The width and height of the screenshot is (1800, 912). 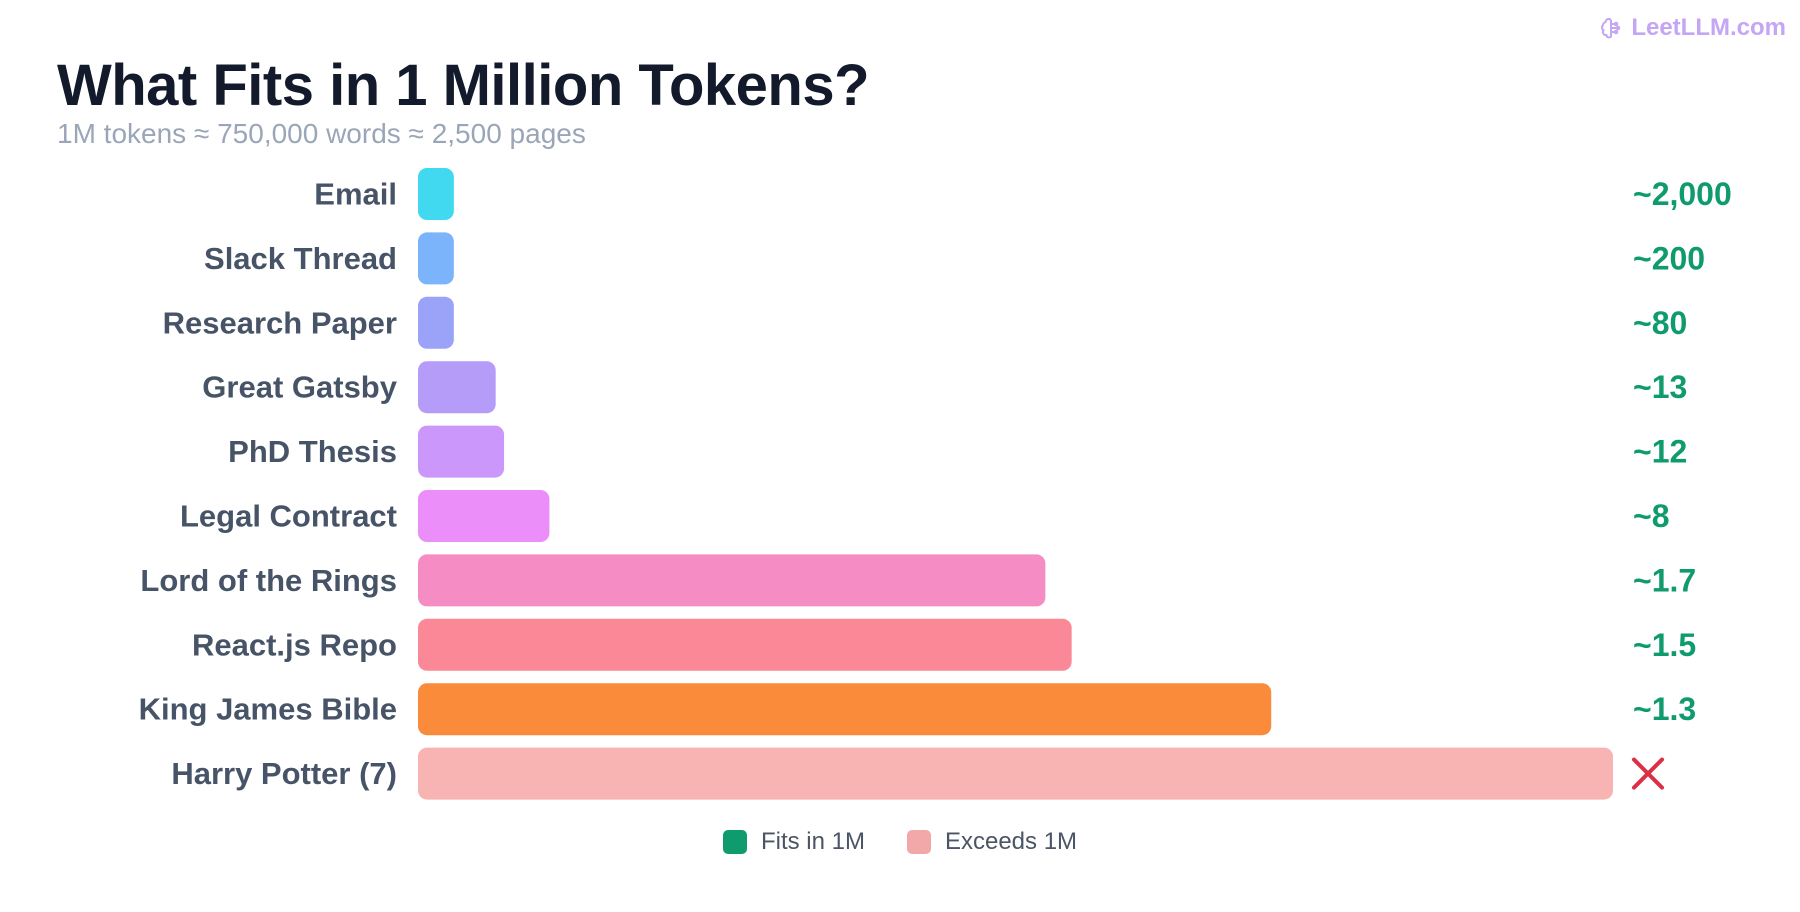 What do you see at coordinates (321, 133) in the screenshot?
I see `chart-subtitle: 1M tokens ≈ 750,000 words ≈ 2,500 pages` at bounding box center [321, 133].